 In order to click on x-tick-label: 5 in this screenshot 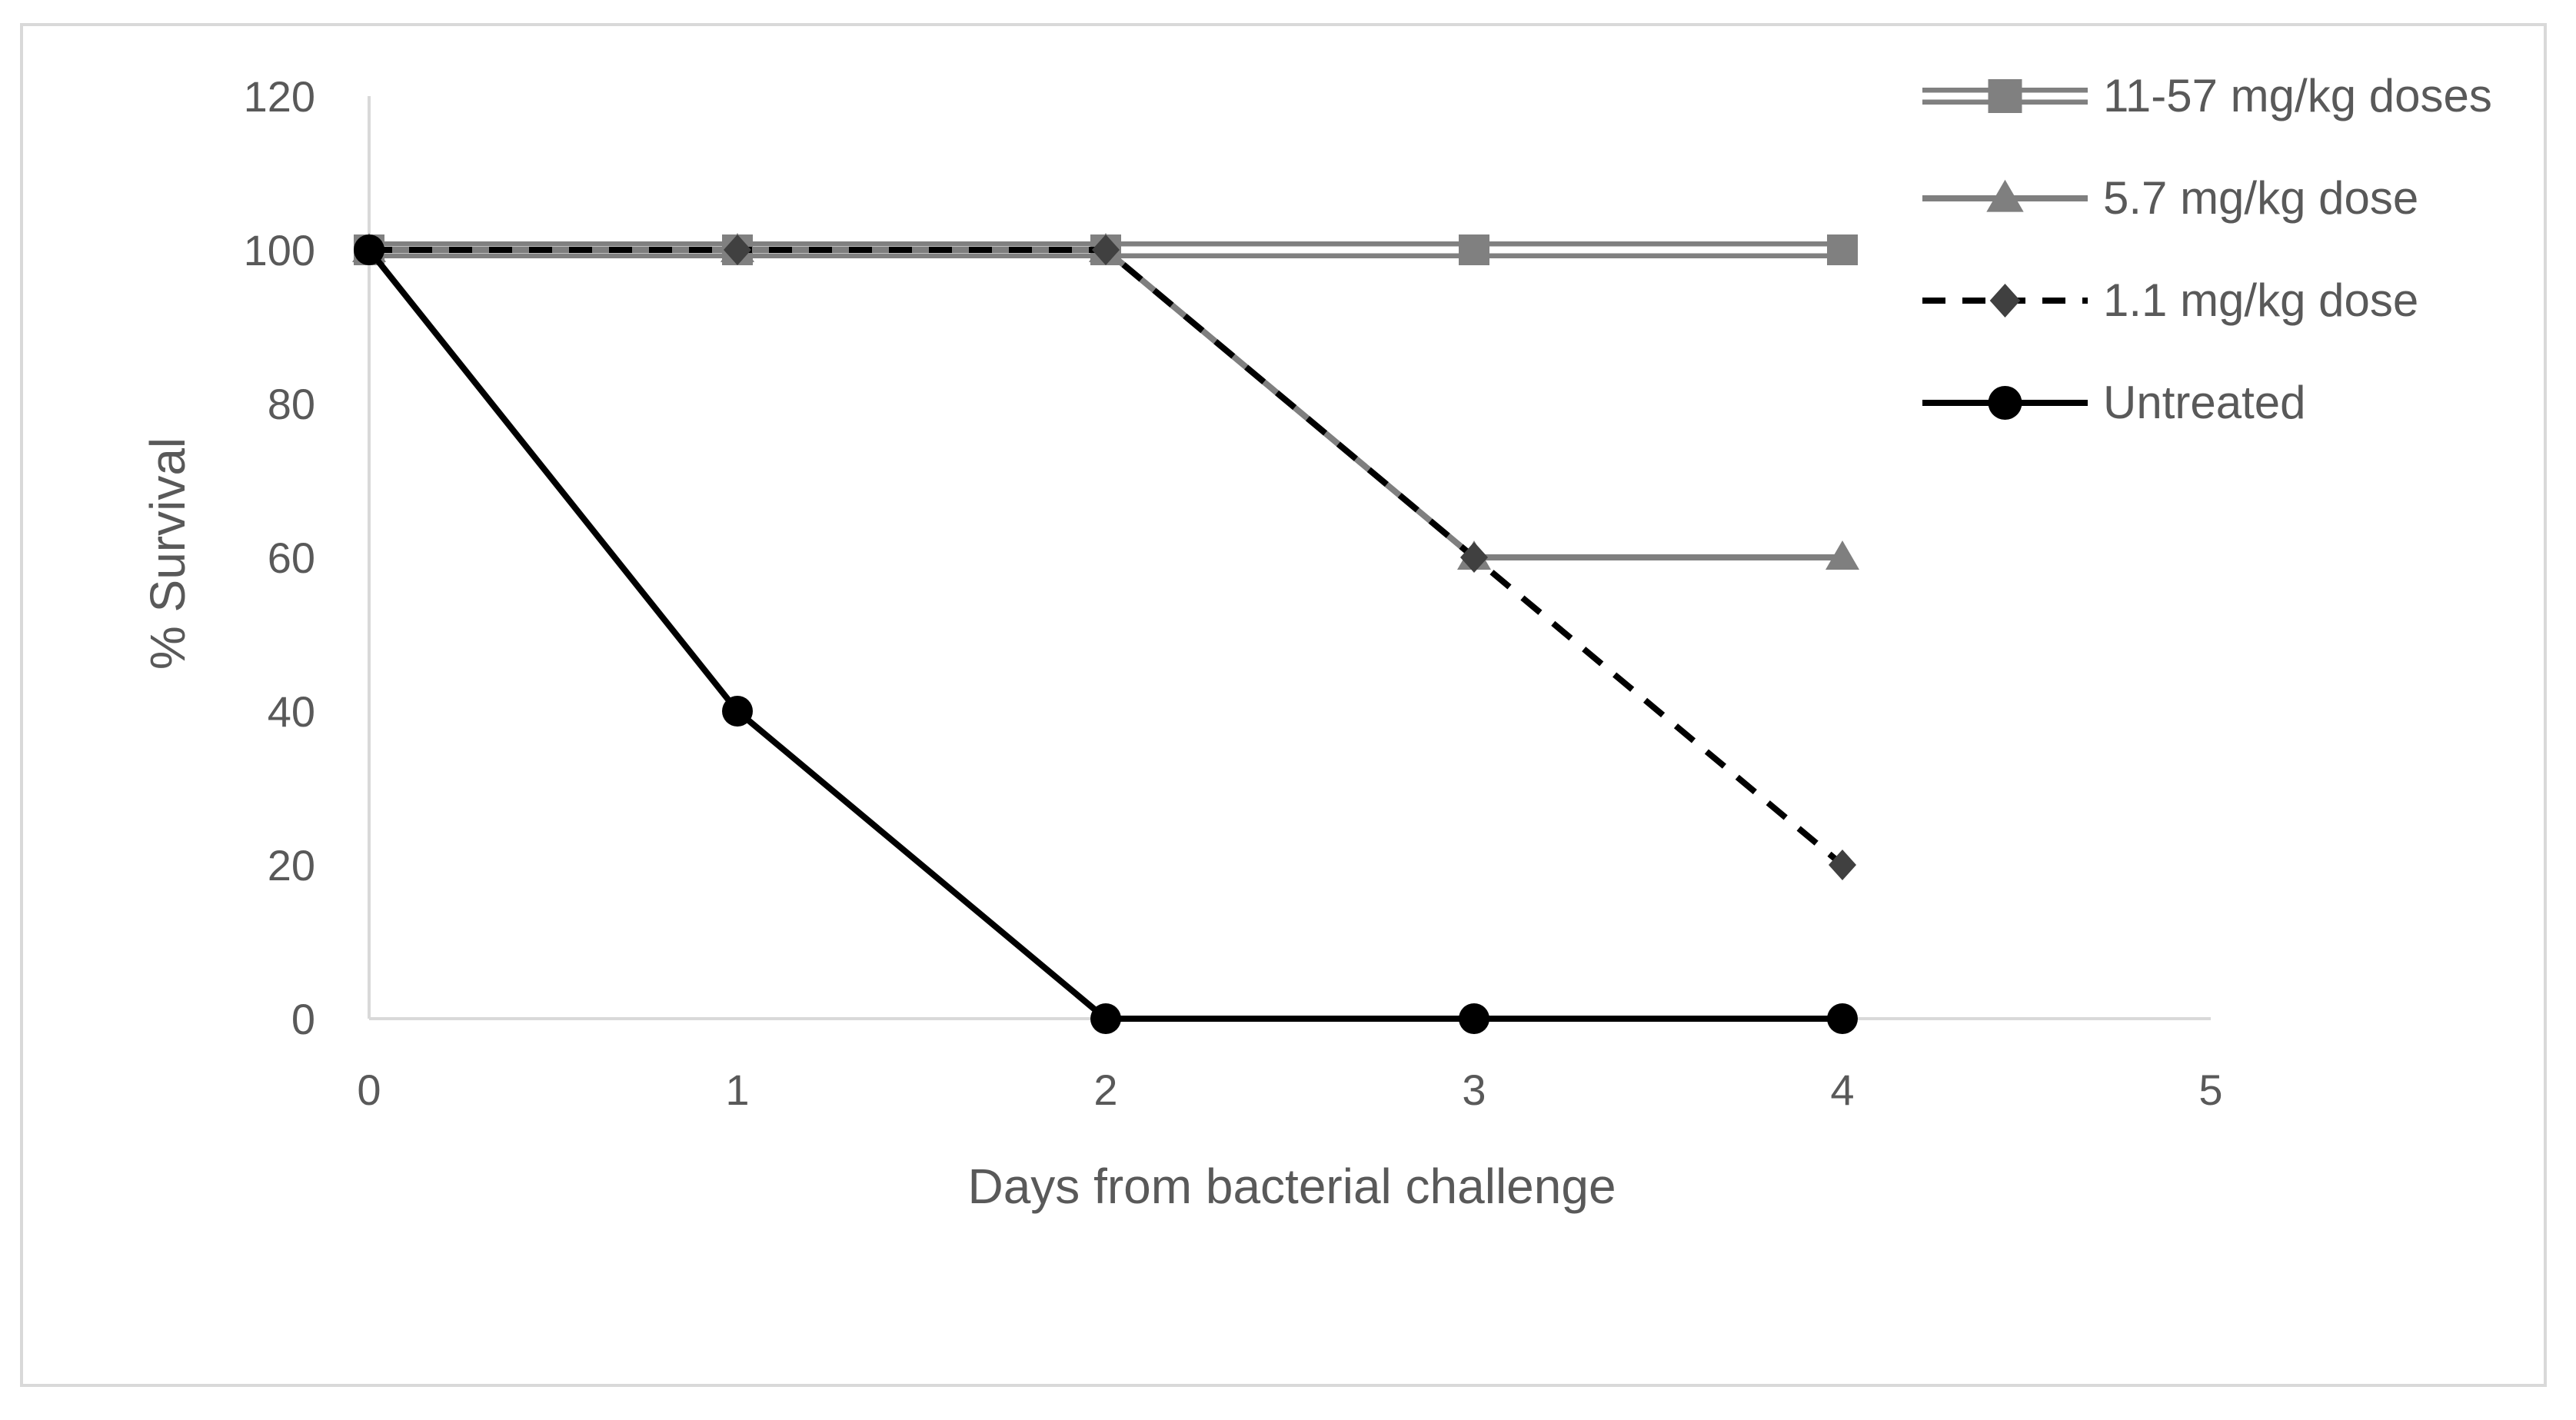, I will do `click(2210, 1090)`.